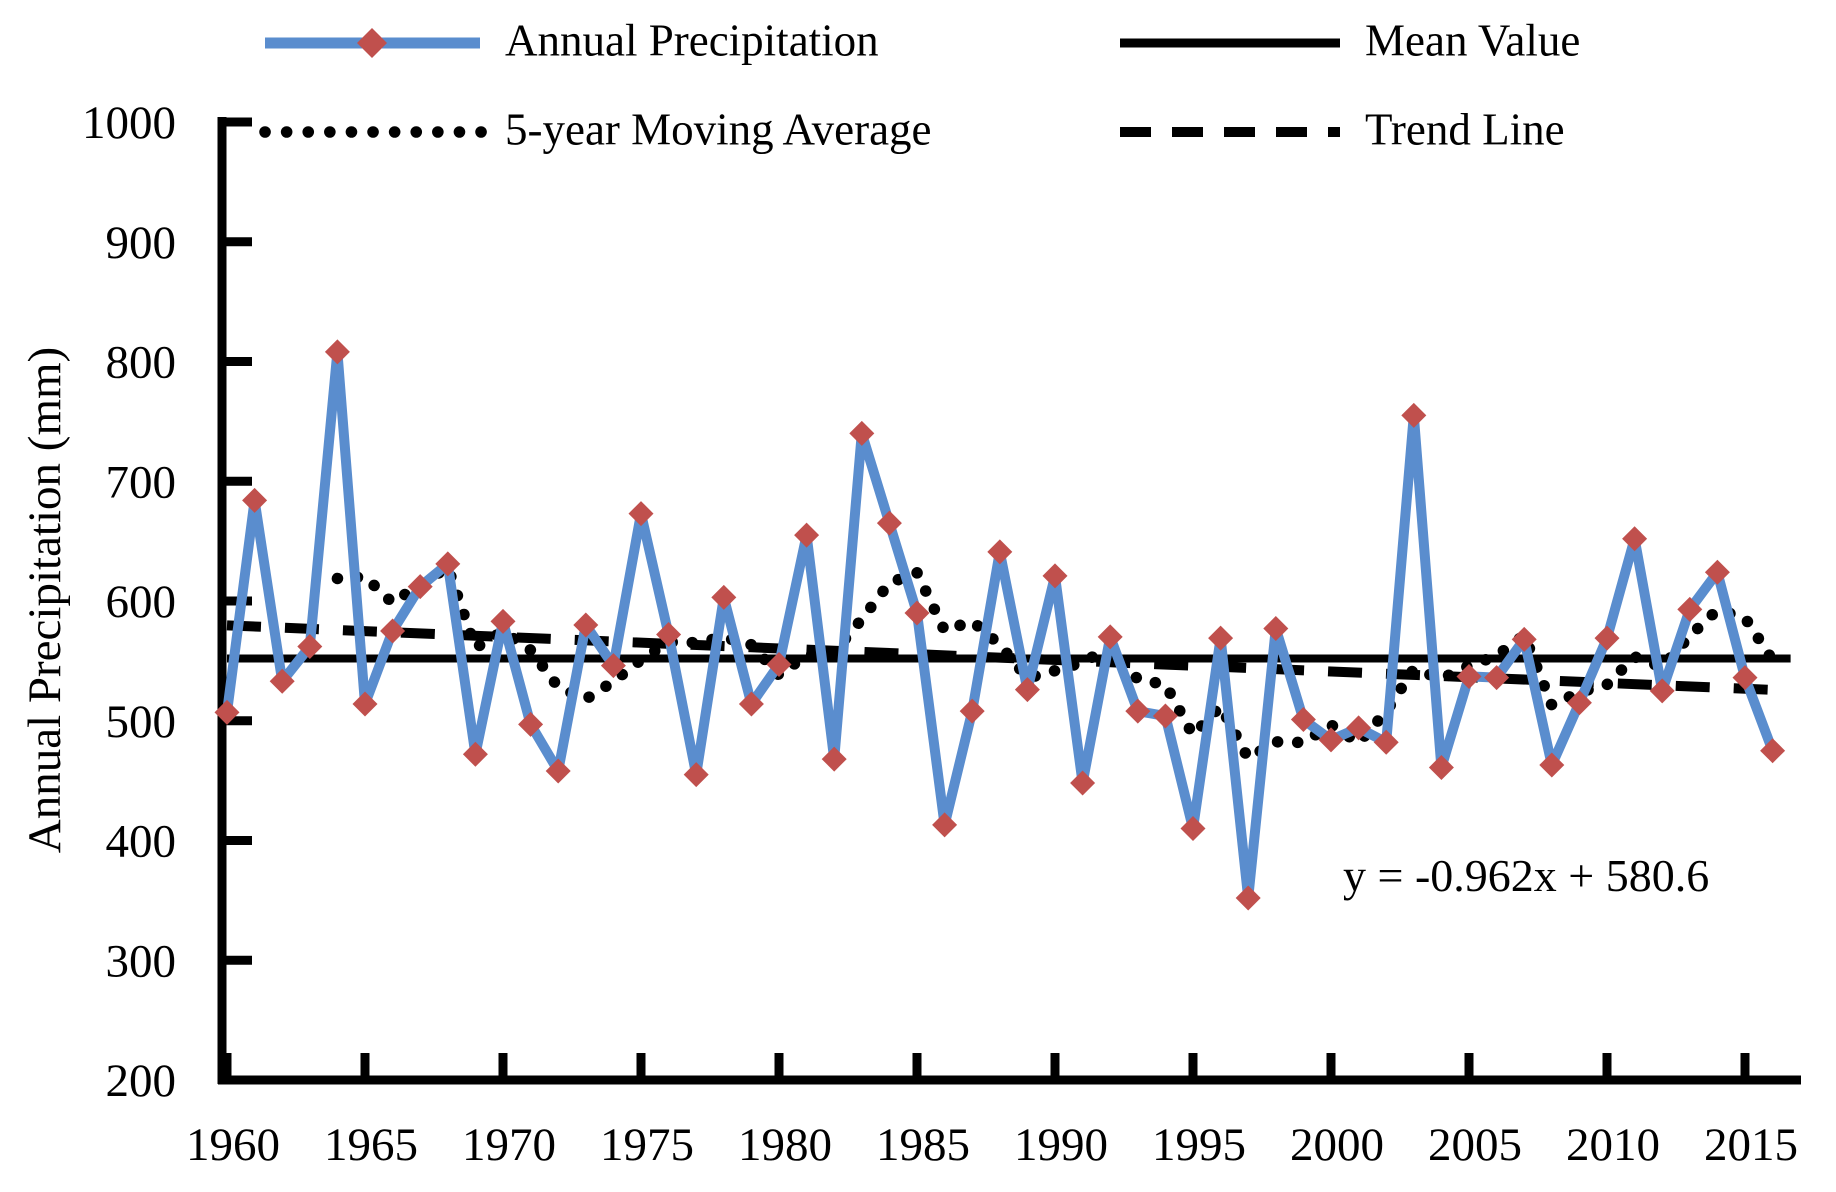 Image resolution: width=1836 pixels, height=1192 pixels. Describe the element at coordinates (1526, 875) in the screenshot. I see `trend-equation-annotation: y = -0.962x + 580.6` at that location.